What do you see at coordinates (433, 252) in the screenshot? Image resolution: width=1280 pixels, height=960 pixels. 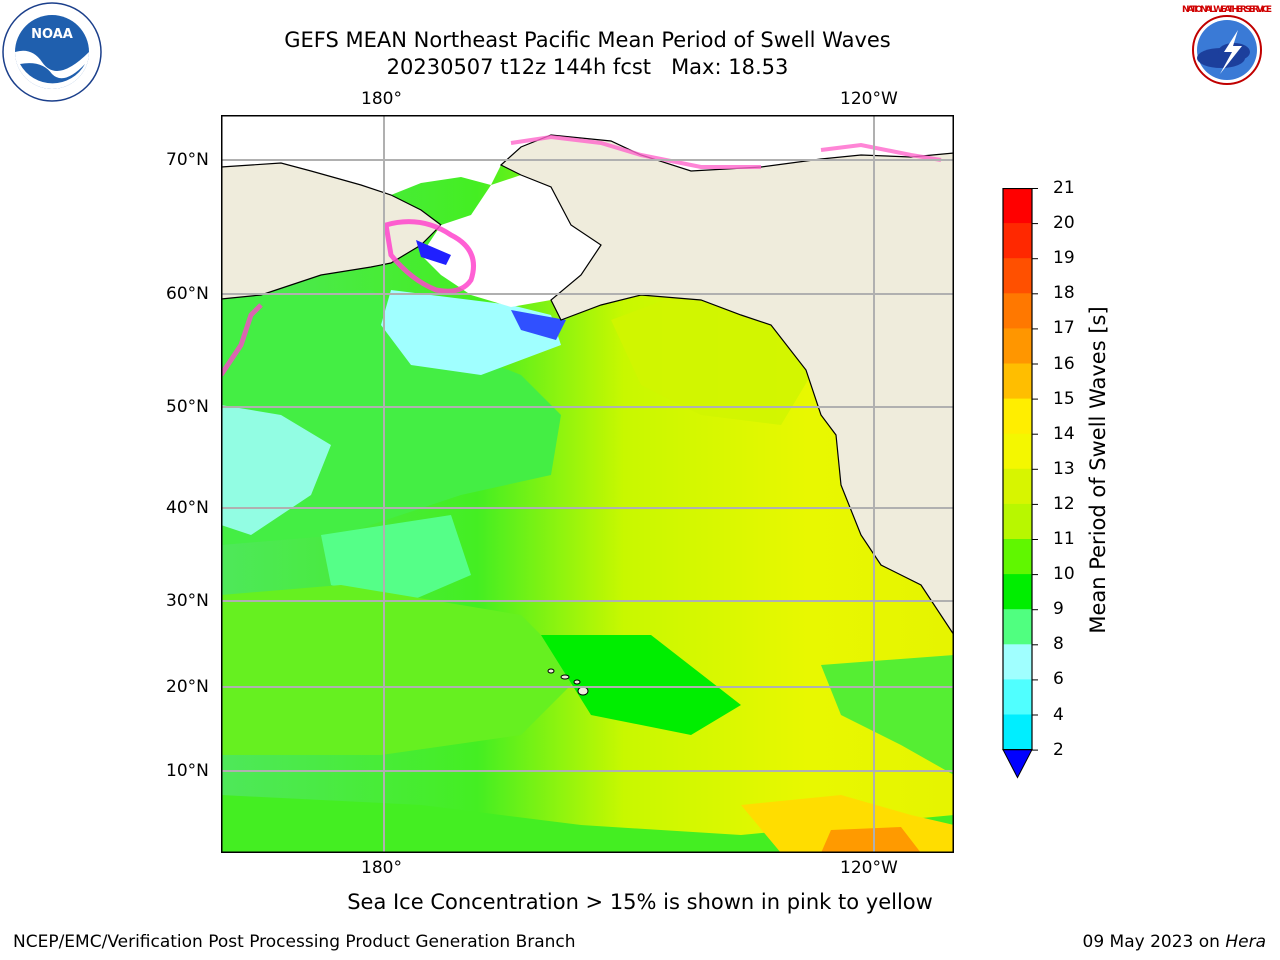 I see `sea-ice-core` at bounding box center [433, 252].